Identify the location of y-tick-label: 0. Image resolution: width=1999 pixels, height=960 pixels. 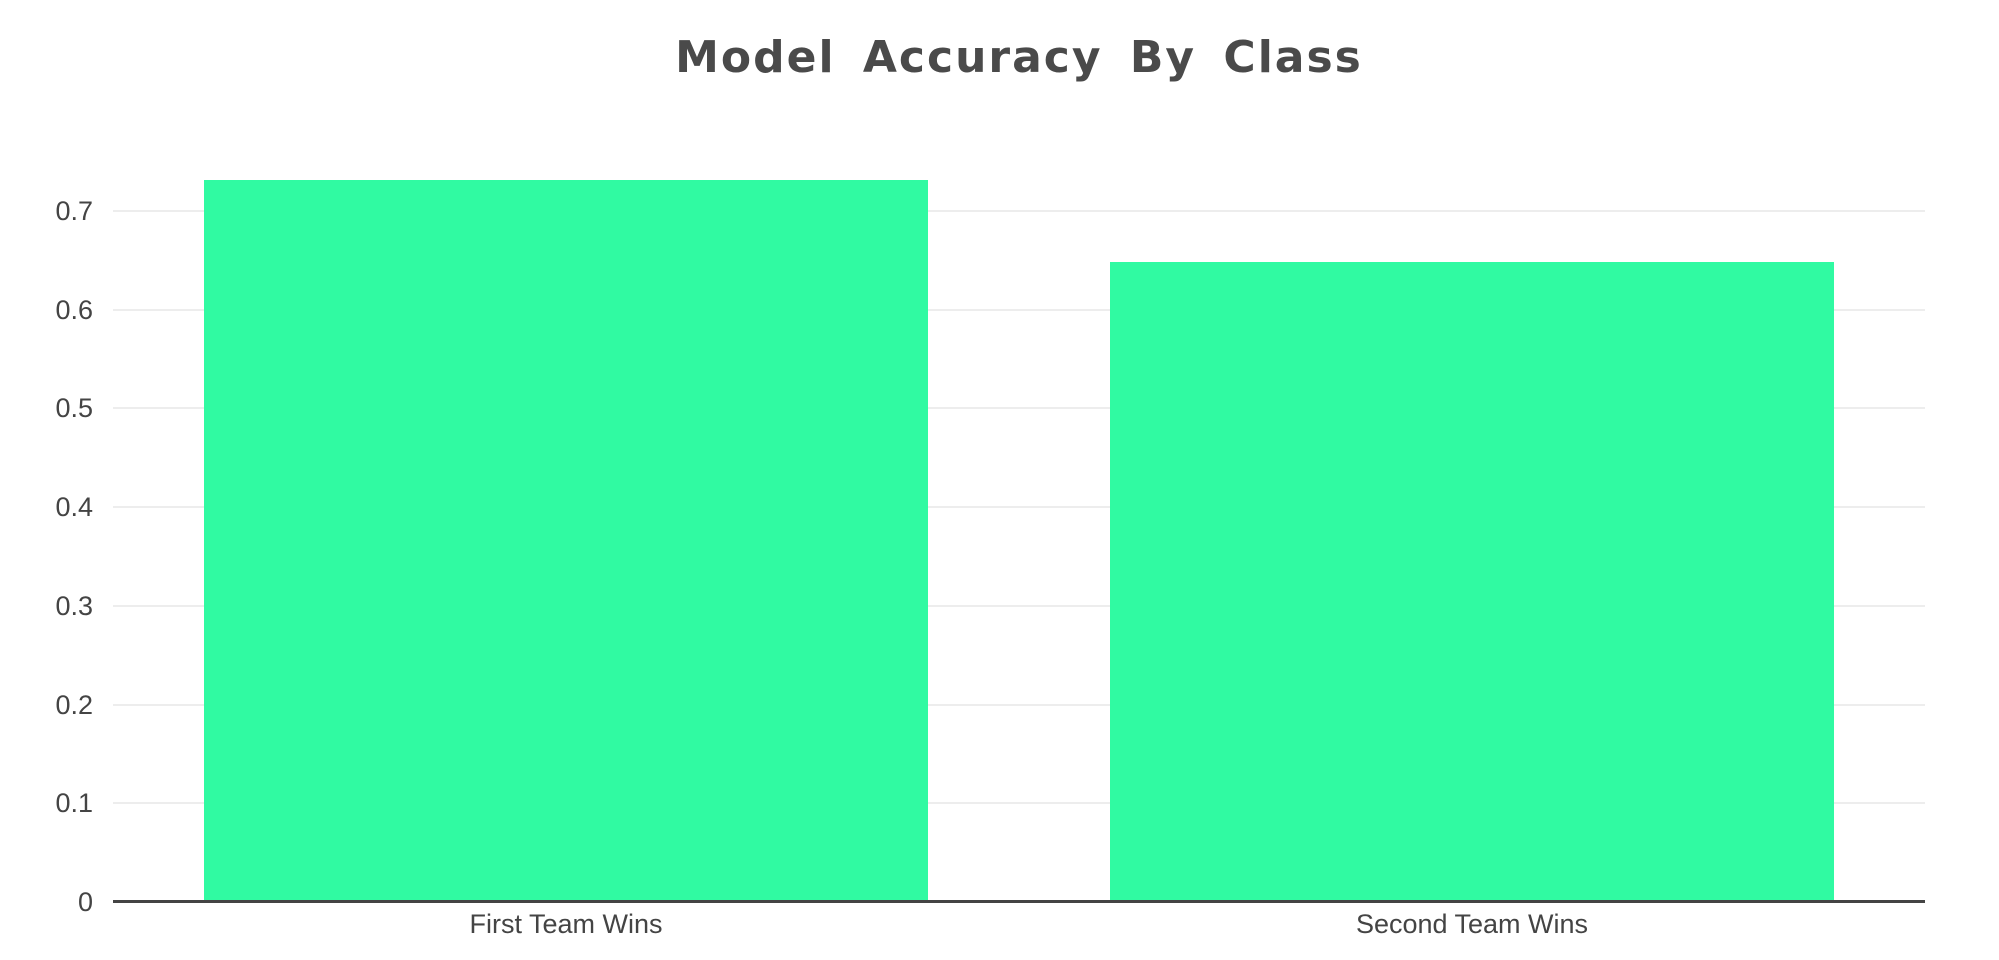
(85, 902).